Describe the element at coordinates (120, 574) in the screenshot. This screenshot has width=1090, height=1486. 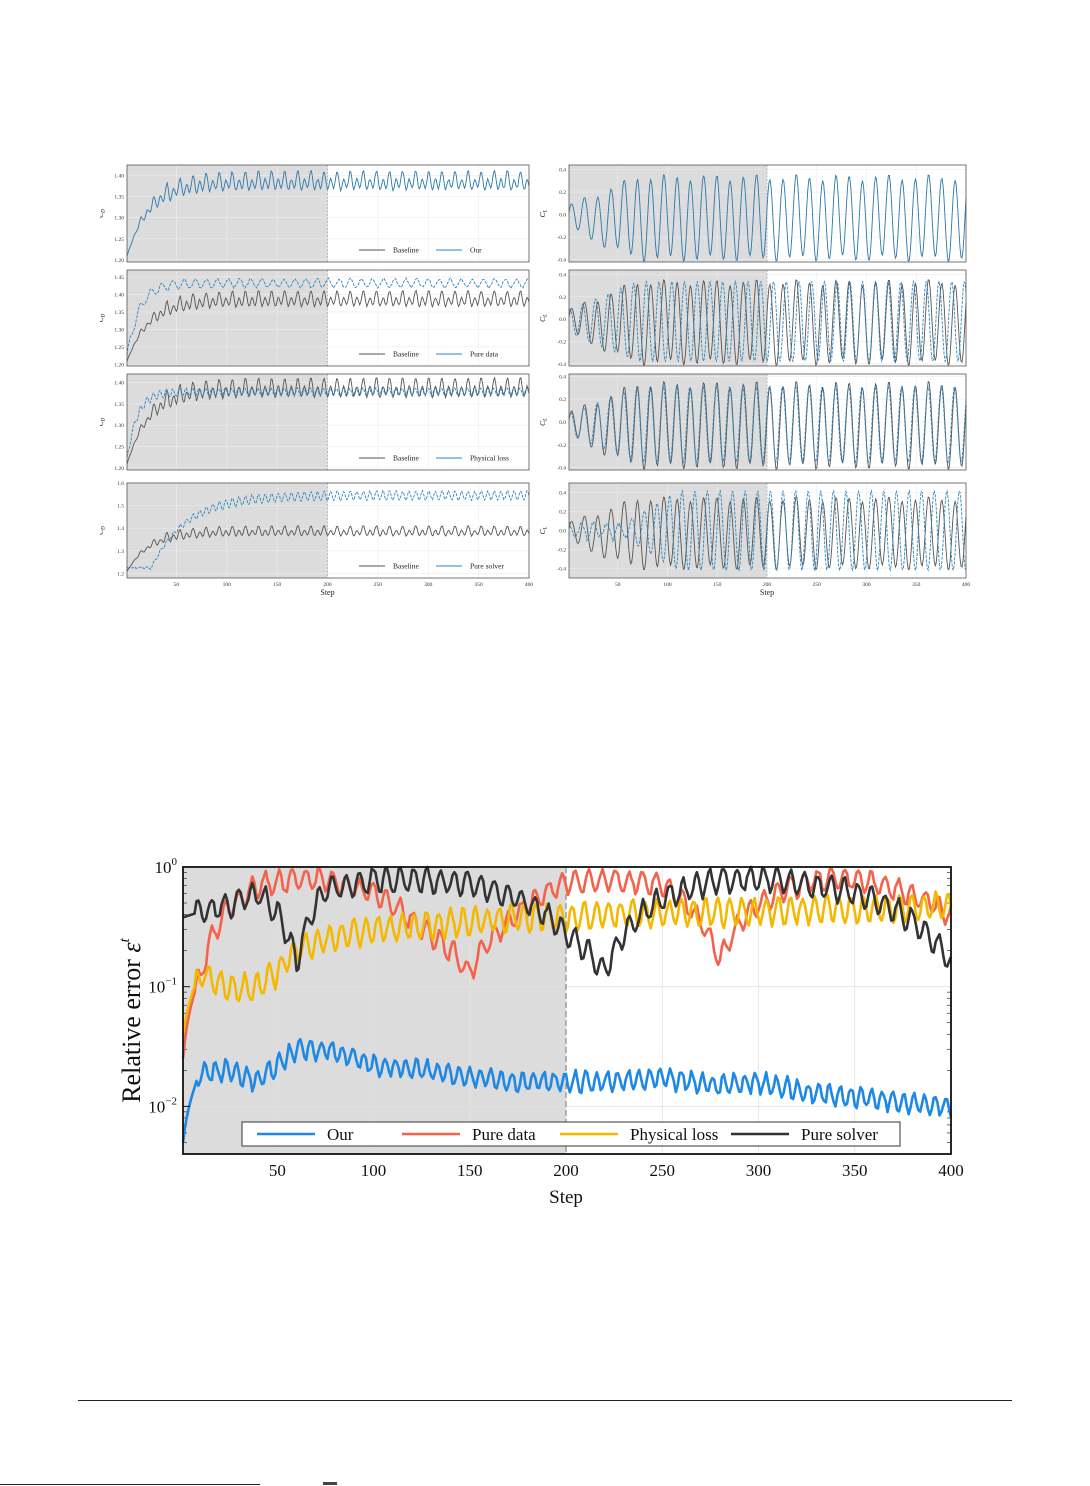
I see `y-tick-label: 1.2` at that location.